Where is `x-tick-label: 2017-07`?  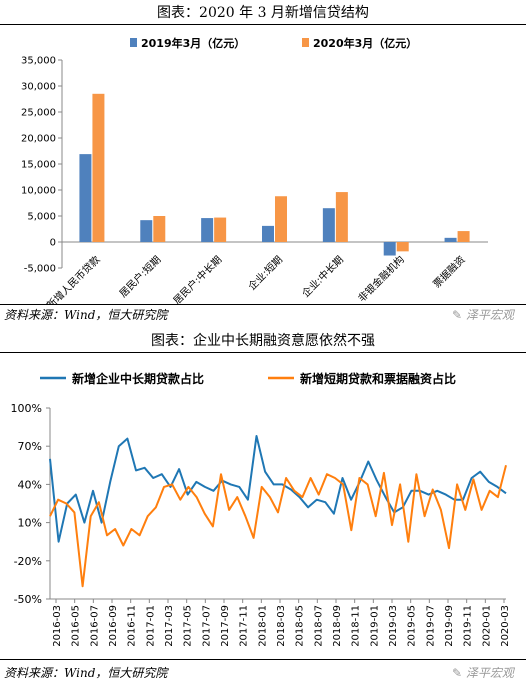 x-tick-label: 2017-07 is located at coordinates (206, 626).